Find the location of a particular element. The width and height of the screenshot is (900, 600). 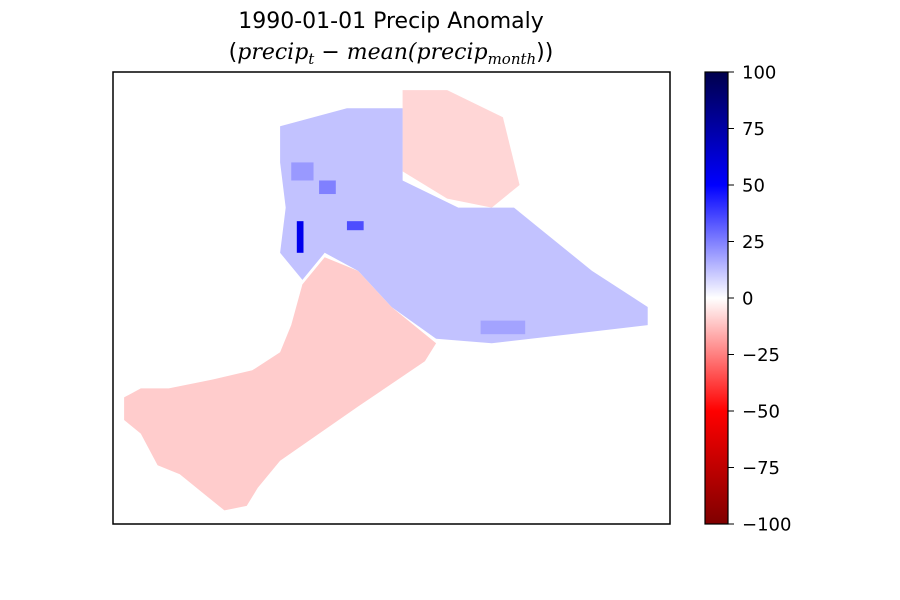

colorbar-tick-label: −50 is located at coordinates (761, 412).